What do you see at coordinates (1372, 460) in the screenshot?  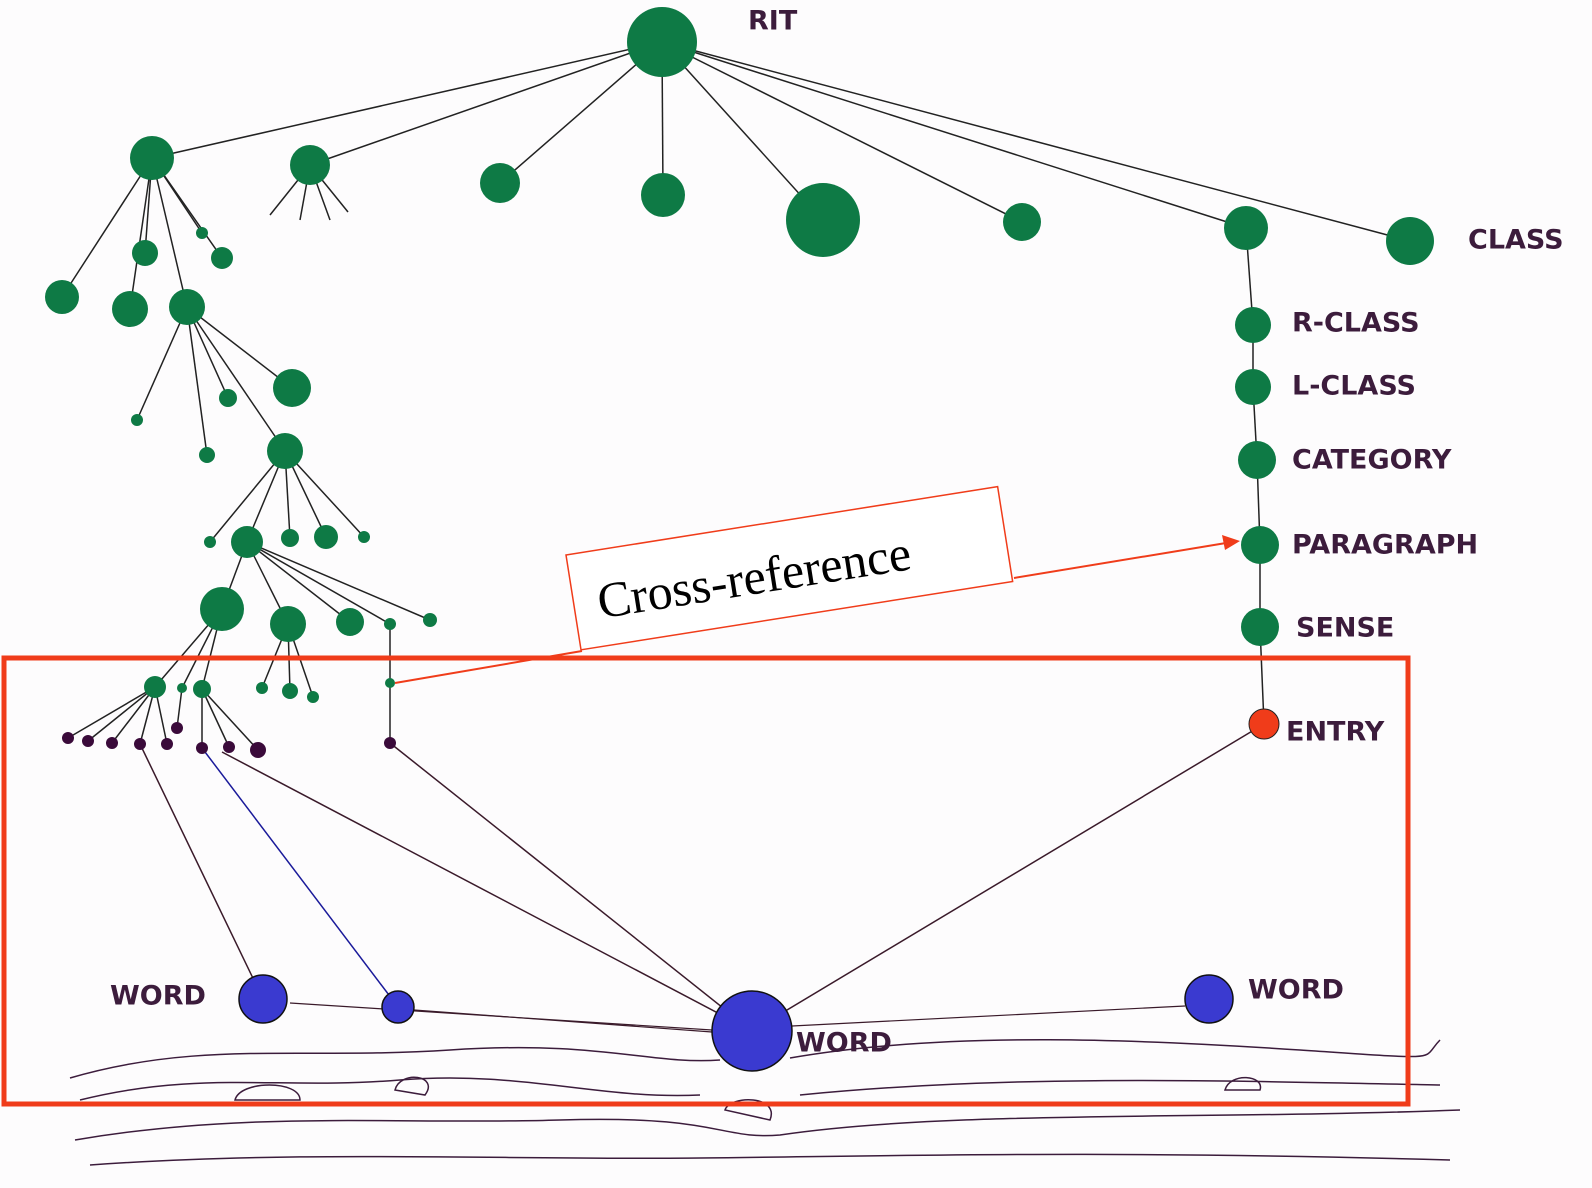 I see `category-label: CATEGORY` at bounding box center [1372, 460].